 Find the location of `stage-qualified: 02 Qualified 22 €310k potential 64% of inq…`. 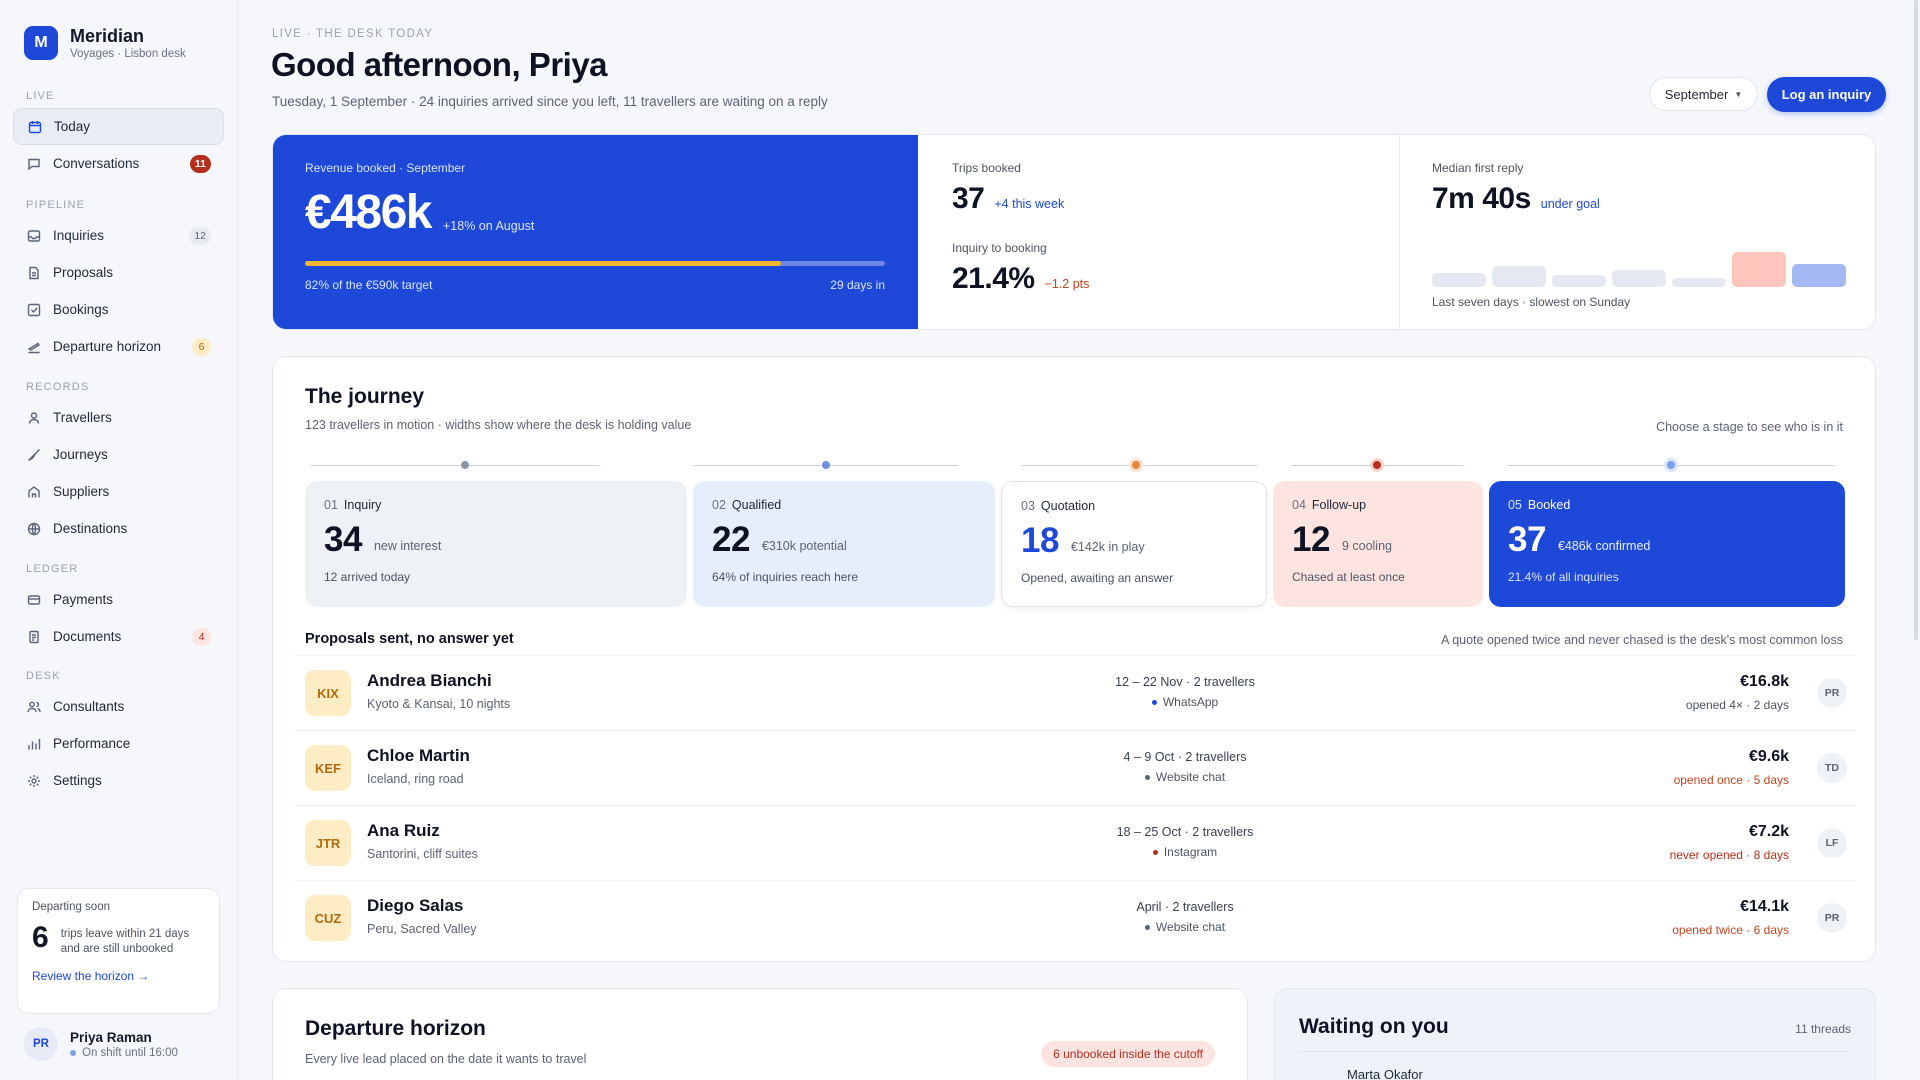

stage-qualified: 02 Qualified 22 €310k potential 64% of inq… is located at coordinates (844, 544).